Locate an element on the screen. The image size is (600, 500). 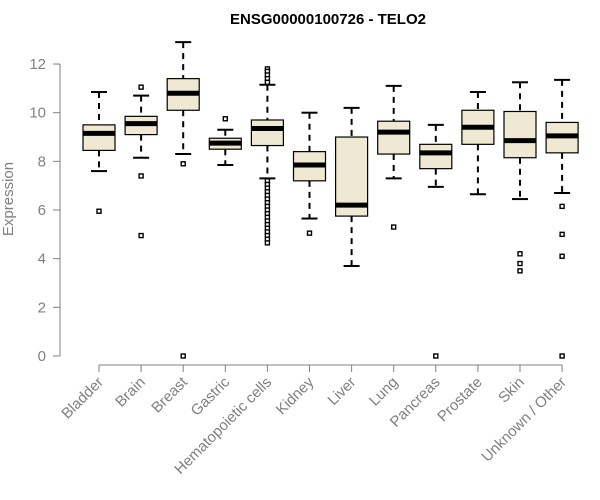
x-tick-label: Liver is located at coordinates (341, 391).